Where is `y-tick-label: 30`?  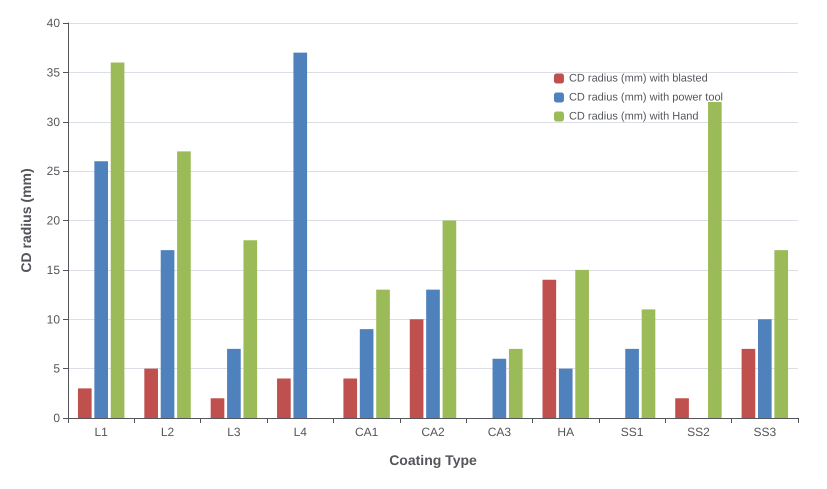 y-tick-label: 30 is located at coordinates (53, 121).